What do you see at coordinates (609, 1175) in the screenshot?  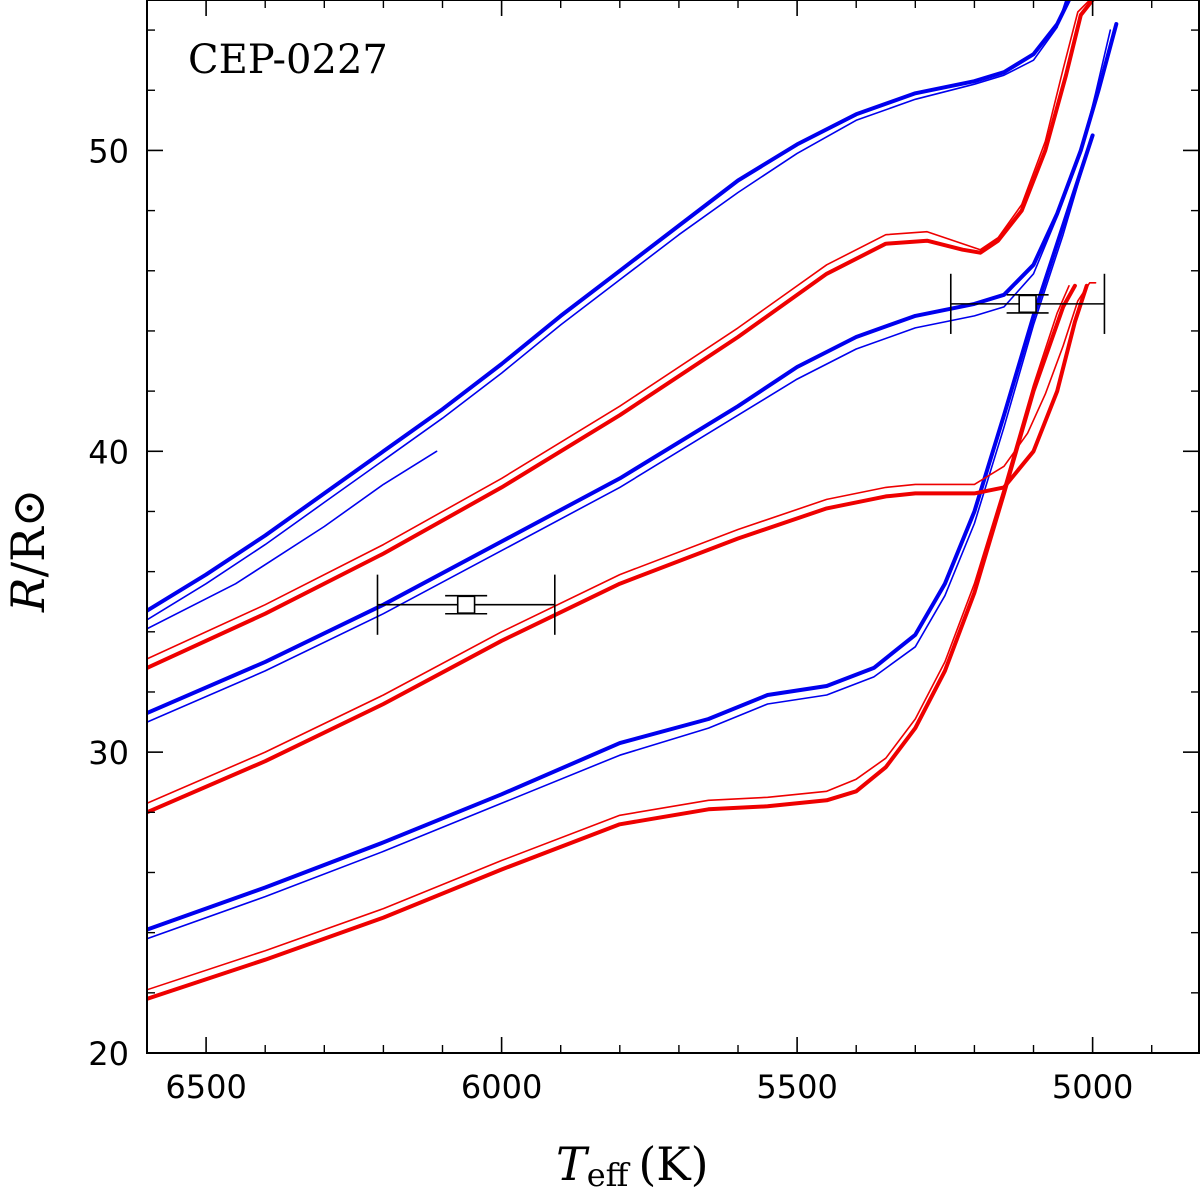 I see `x-axis-subscript: eff` at bounding box center [609, 1175].